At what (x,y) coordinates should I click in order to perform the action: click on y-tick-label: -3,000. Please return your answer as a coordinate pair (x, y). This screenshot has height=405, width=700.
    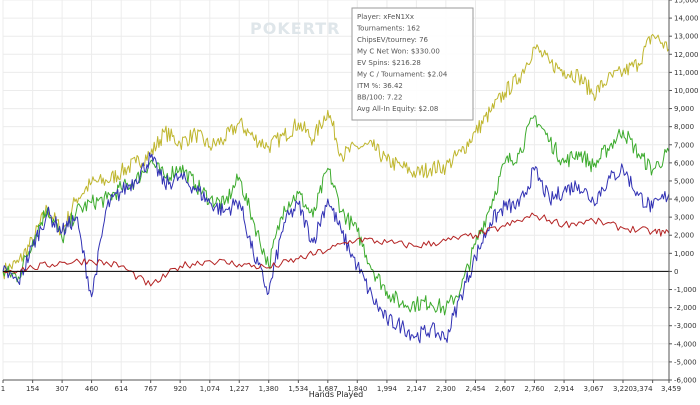
    Looking at the image, I should click on (685, 326).